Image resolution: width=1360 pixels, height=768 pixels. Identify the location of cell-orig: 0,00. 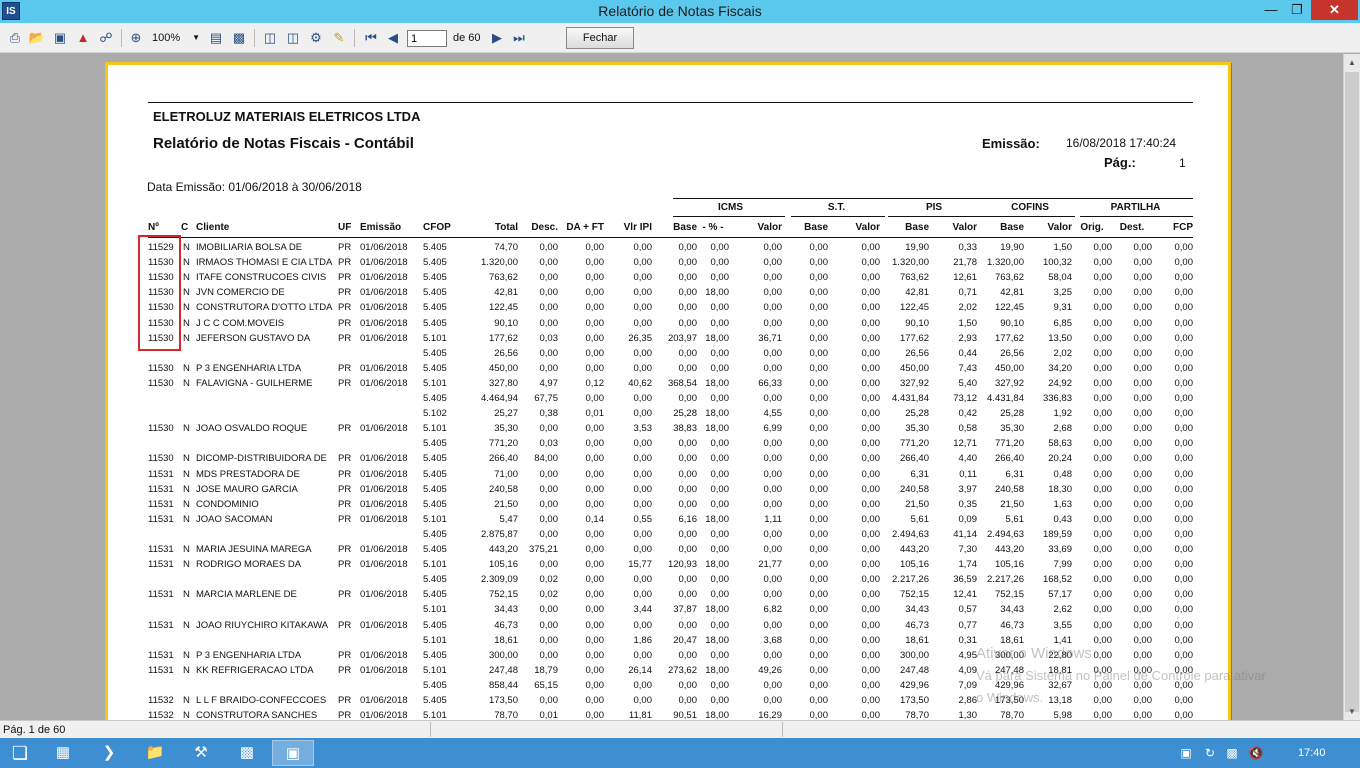
(1103, 670).